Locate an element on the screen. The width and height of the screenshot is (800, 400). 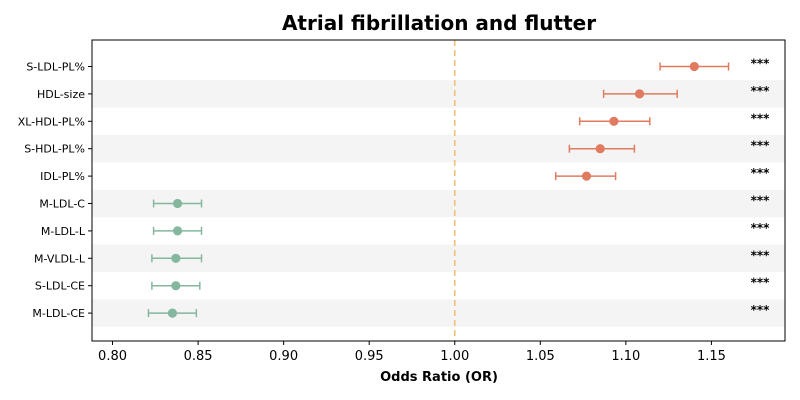
y-tick-label: M-LDL-CE is located at coordinates (58, 313).